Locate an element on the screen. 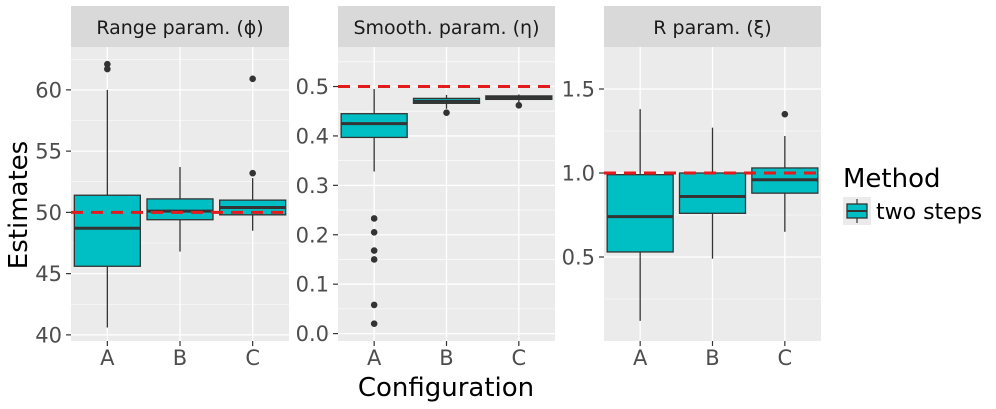  facet-strip-label: Smooth. param. (η) is located at coordinates (446, 28).